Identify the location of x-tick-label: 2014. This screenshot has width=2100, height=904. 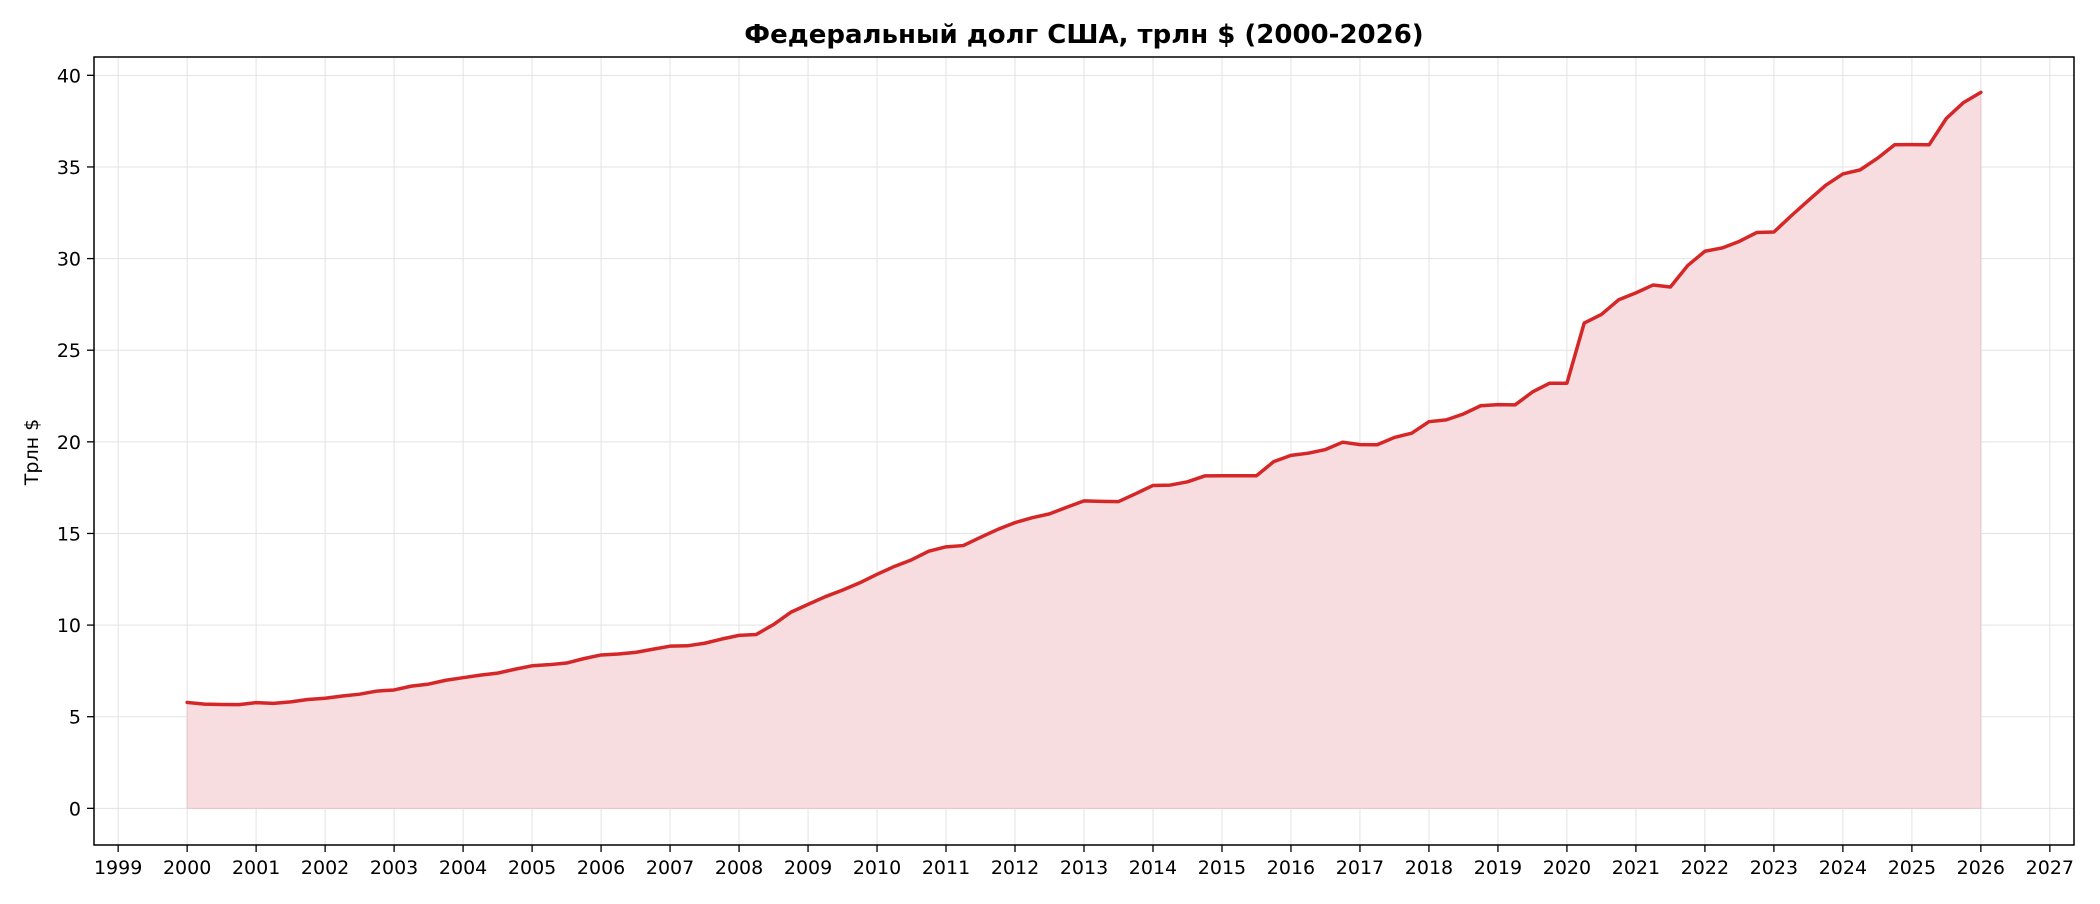
(1153, 868).